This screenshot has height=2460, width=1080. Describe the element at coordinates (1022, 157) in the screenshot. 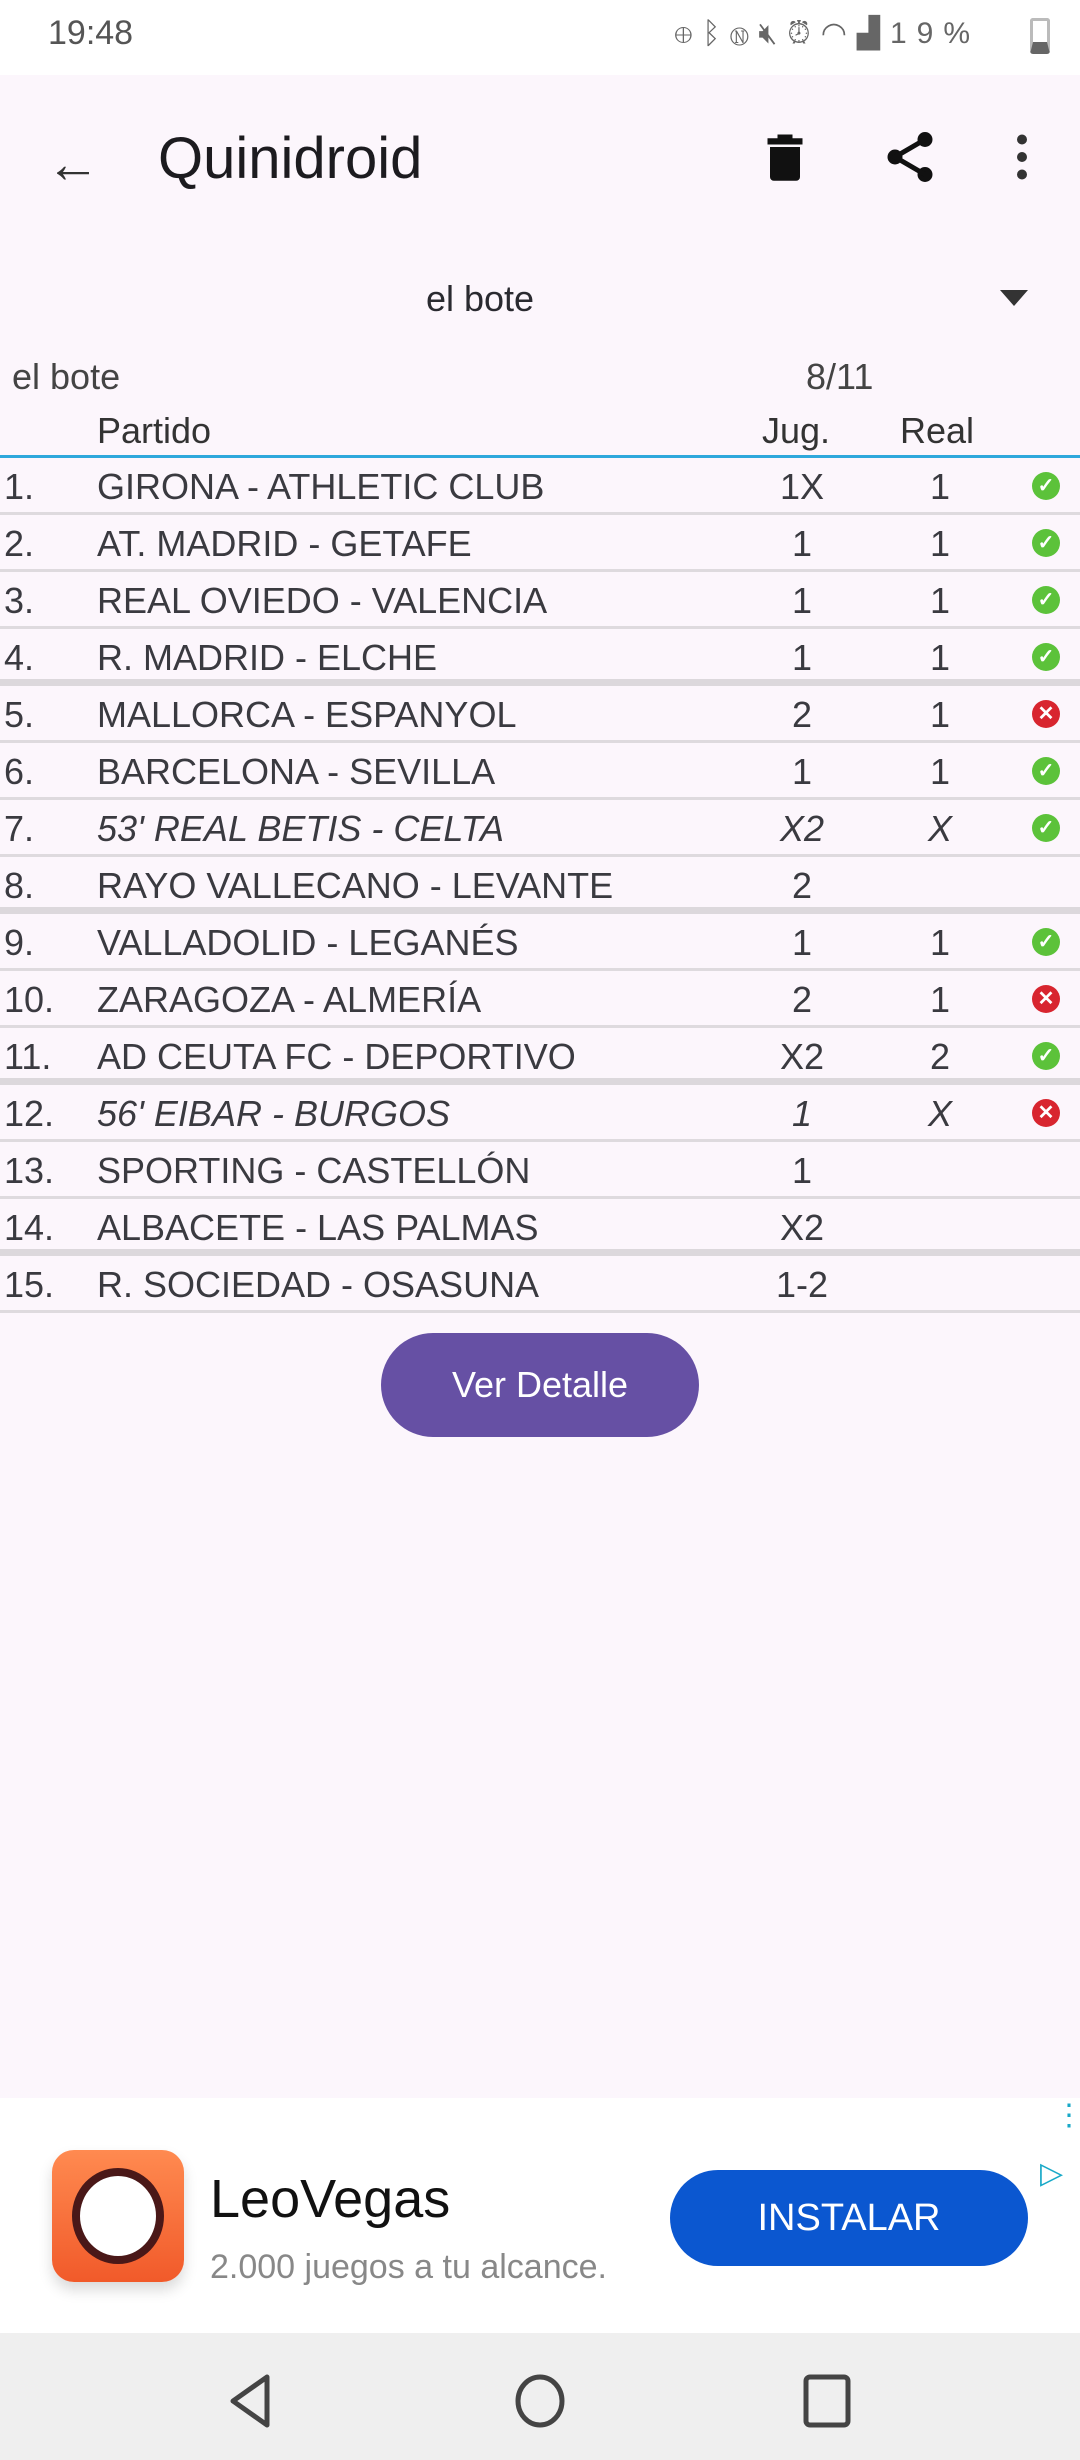

I see `more-vert-icon` at that location.